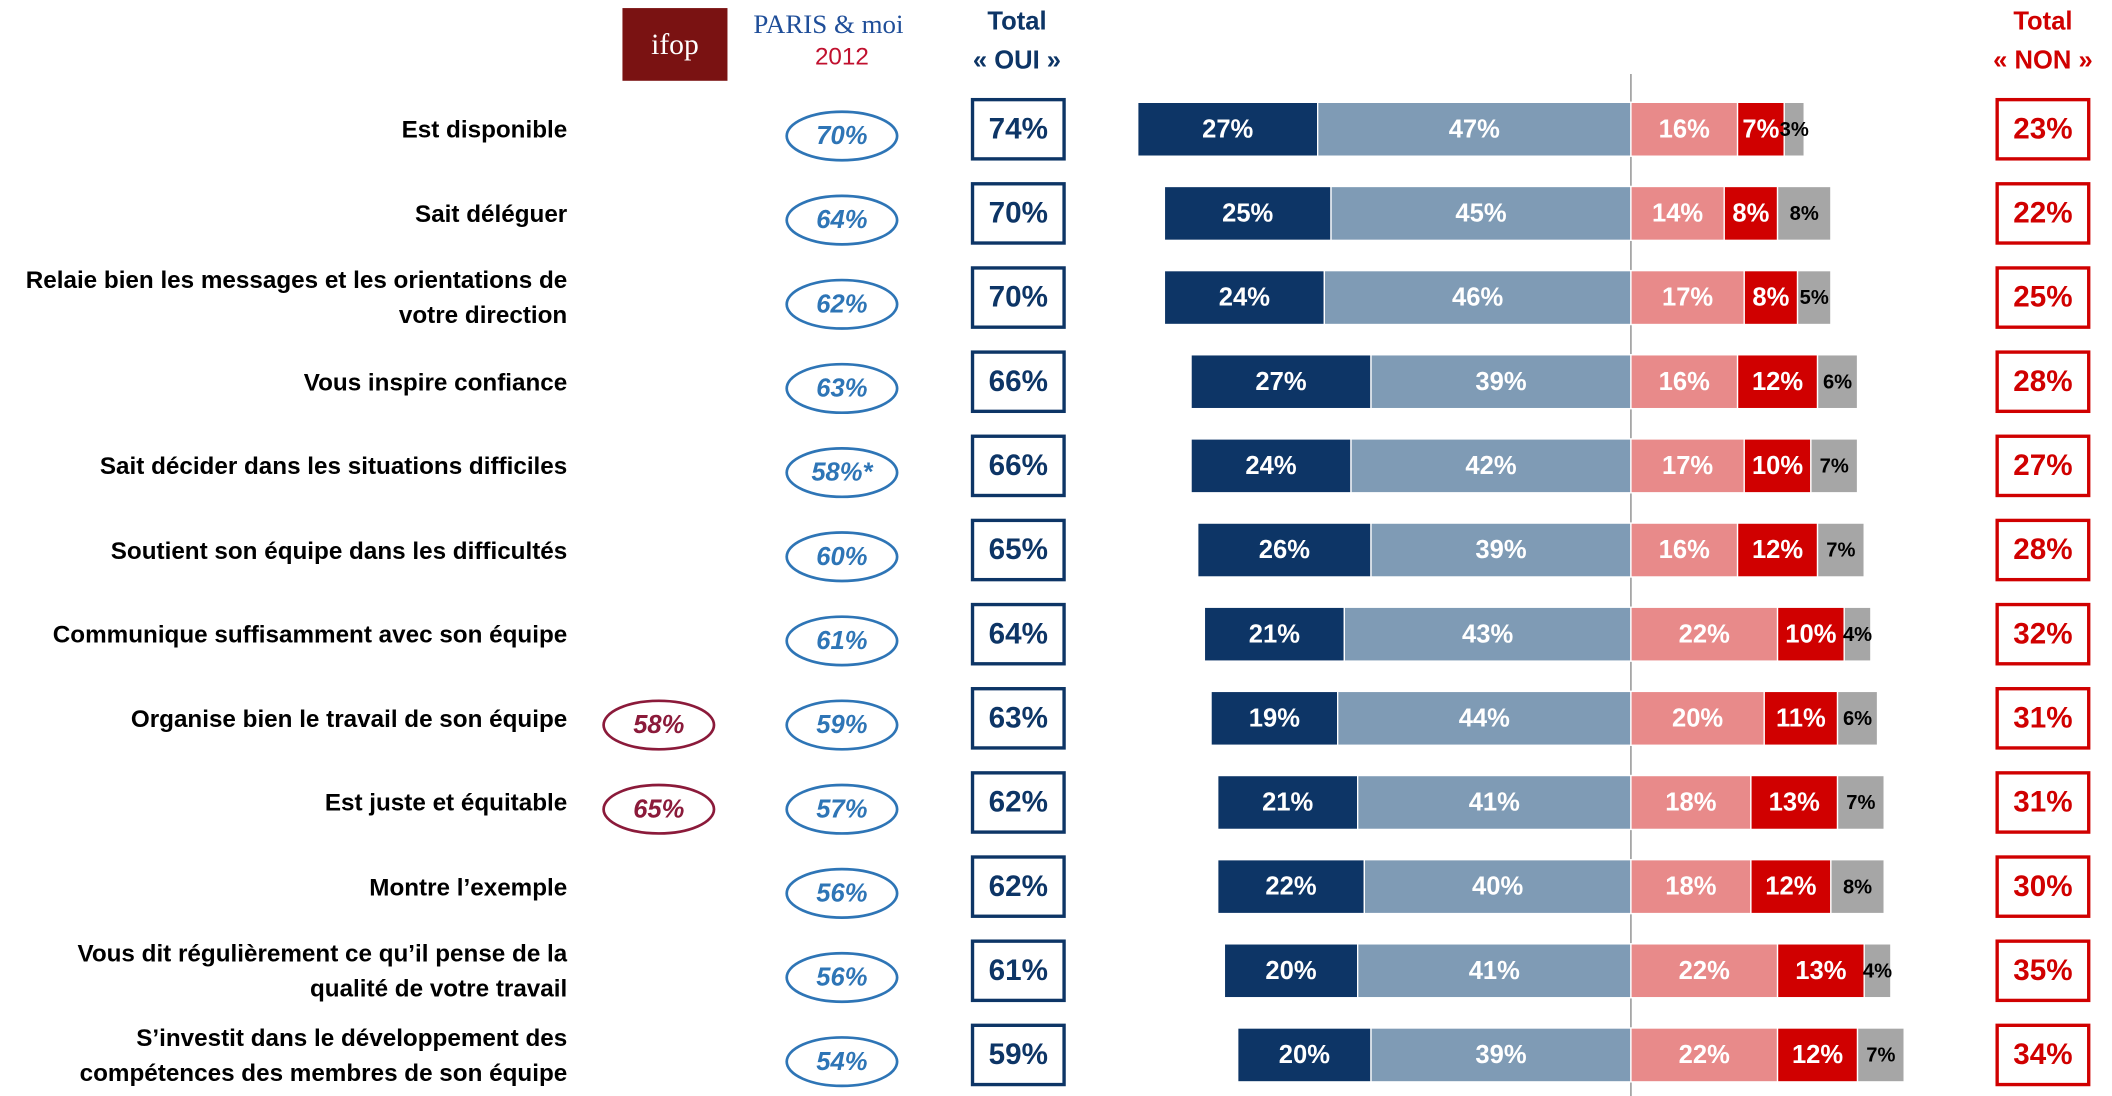  I want to click on total_oui-label: 74%, so click(1018, 128).